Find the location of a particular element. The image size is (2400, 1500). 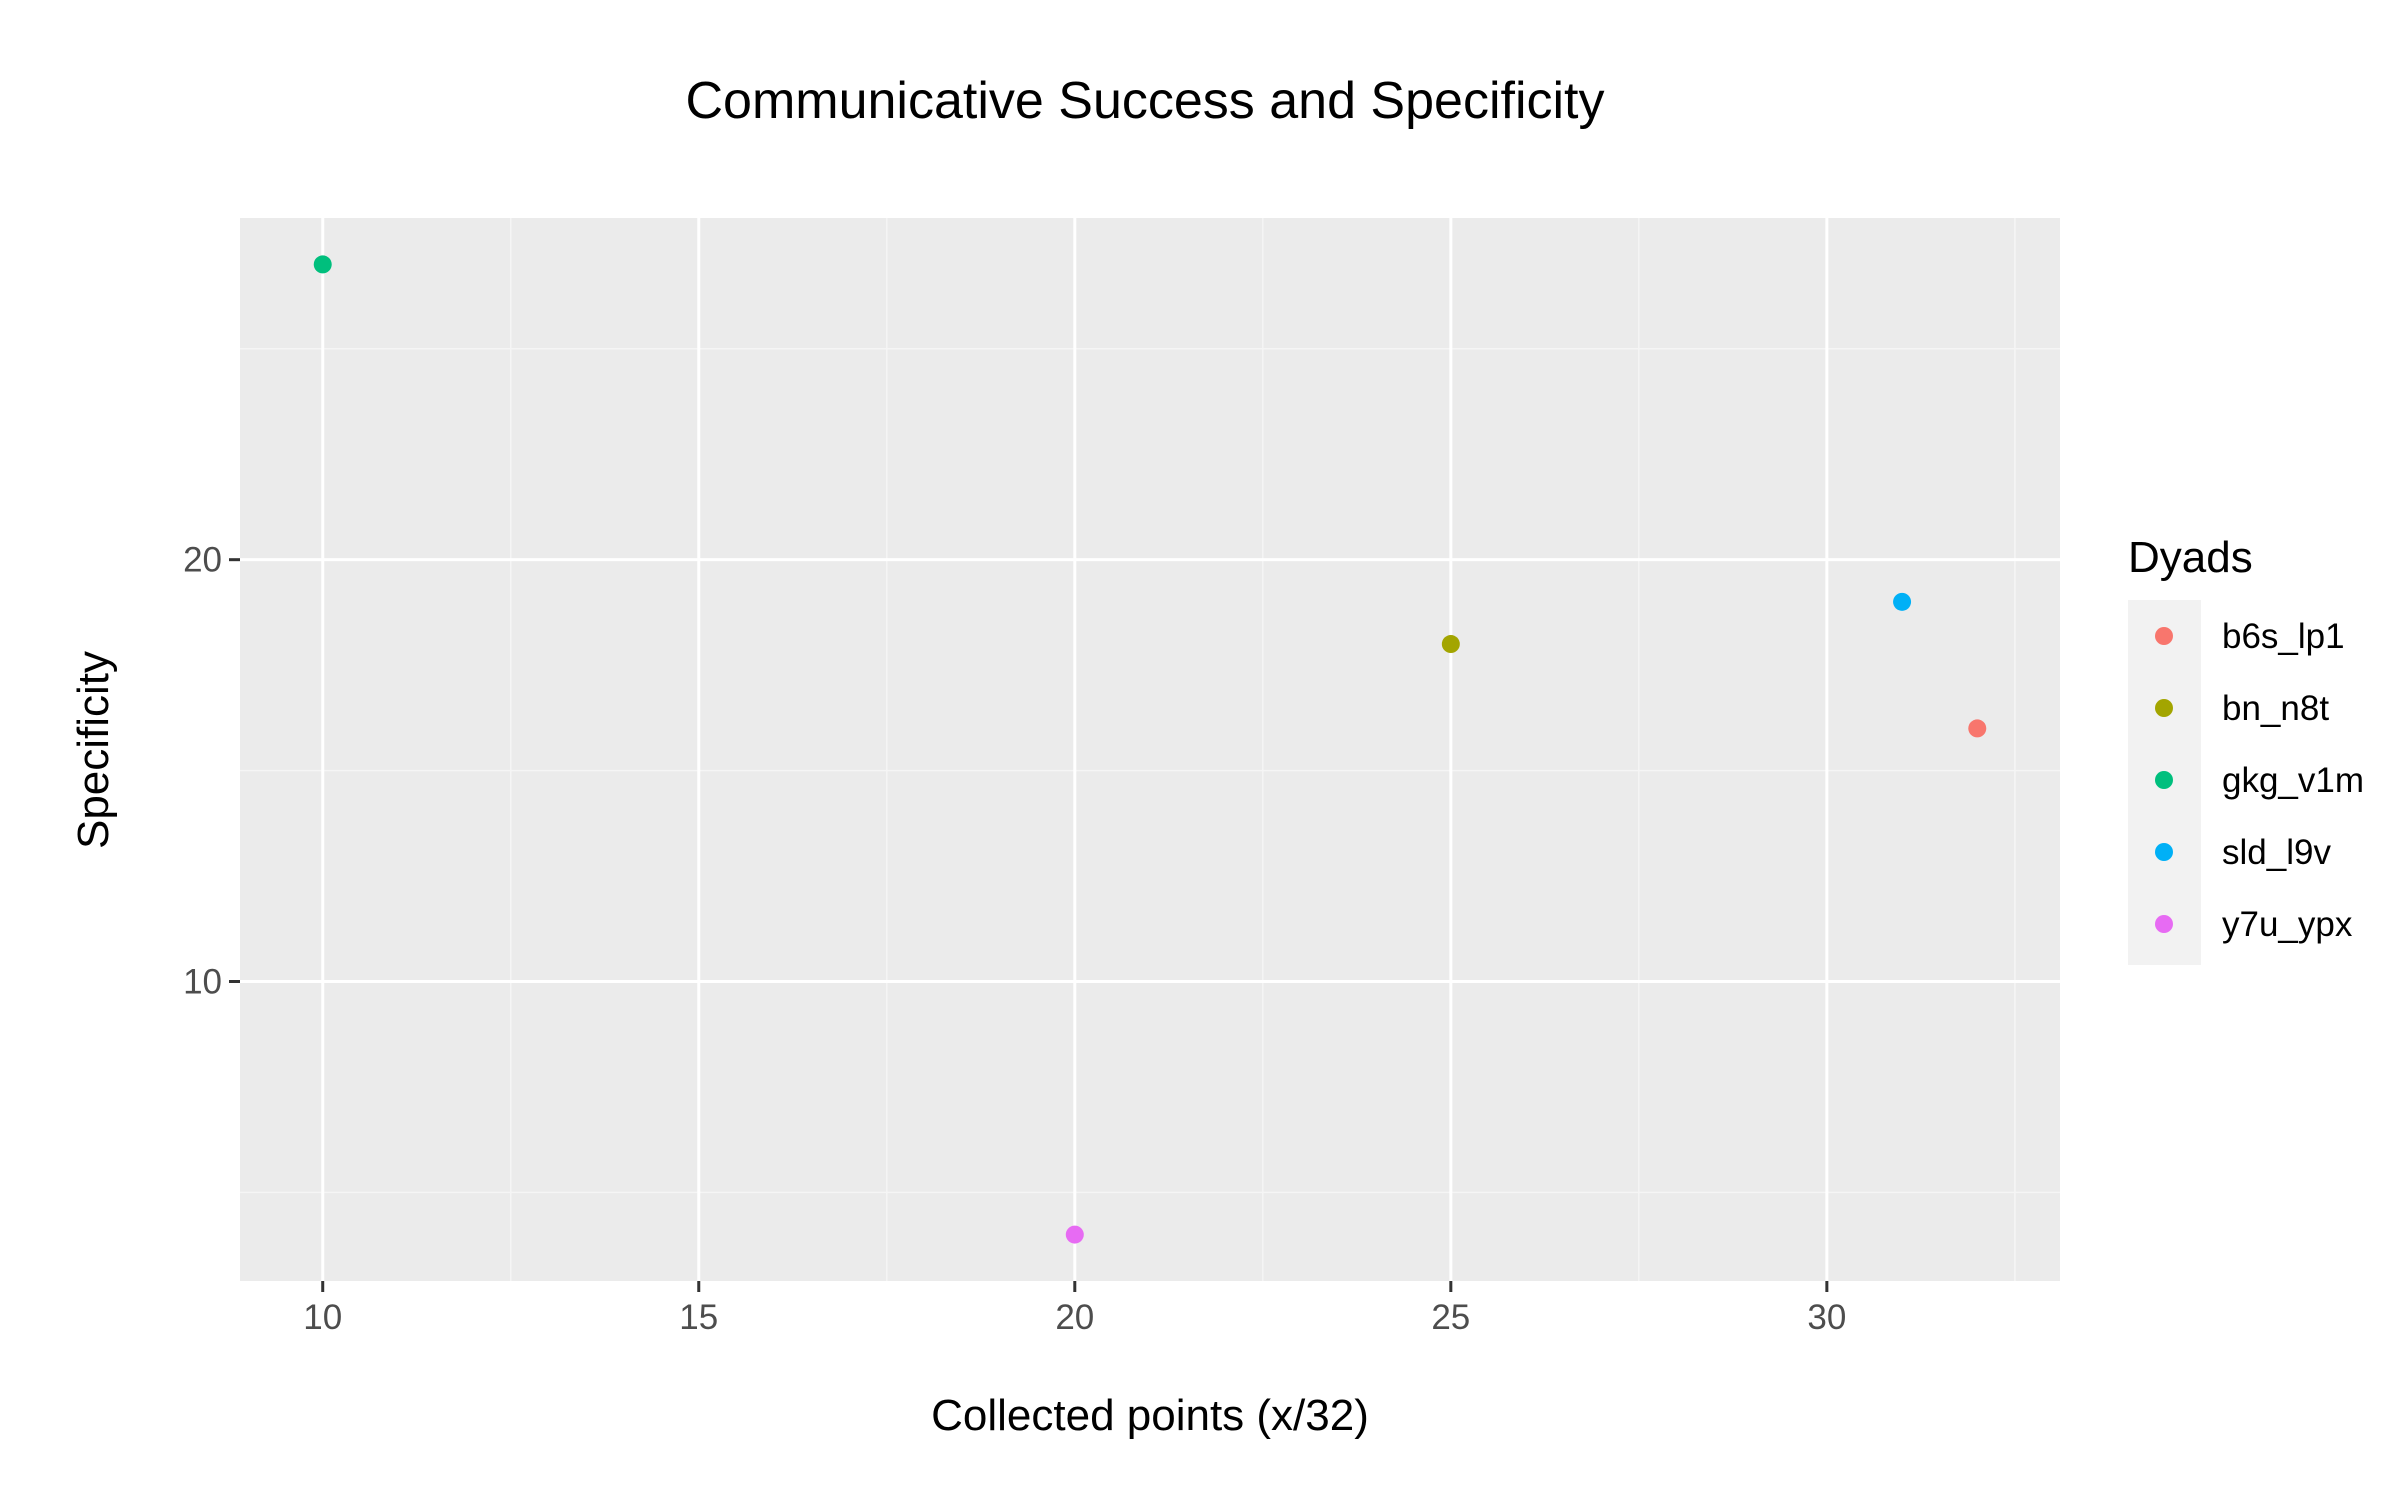

legend-key-sld_l9v is located at coordinates (2164, 852).